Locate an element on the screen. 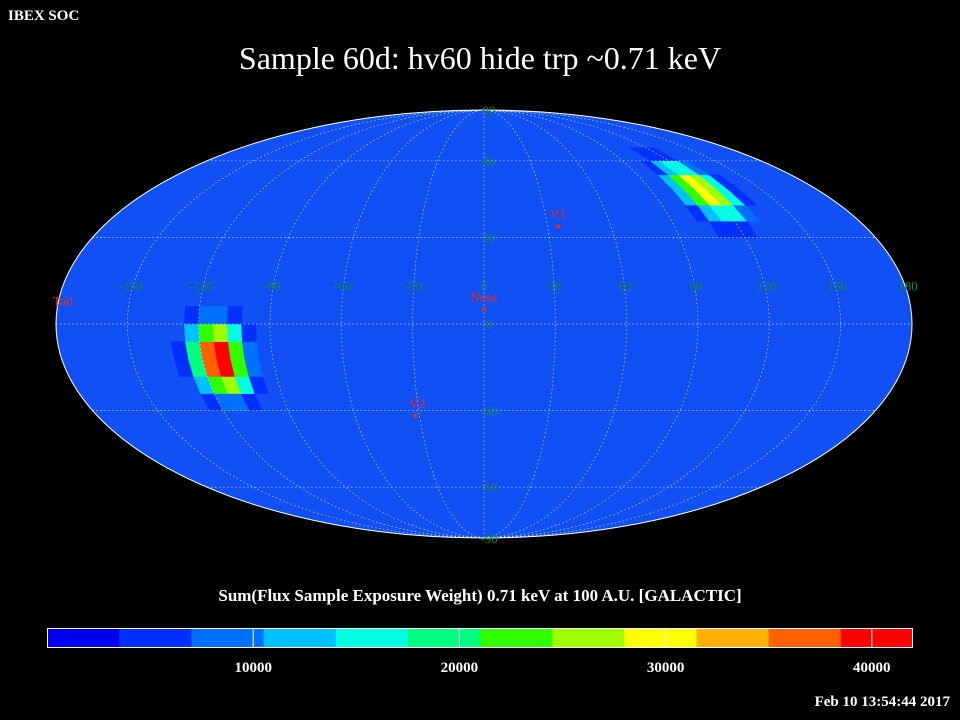 This screenshot has height=720, width=960. longitude-label: -30 is located at coordinates (413, 286).